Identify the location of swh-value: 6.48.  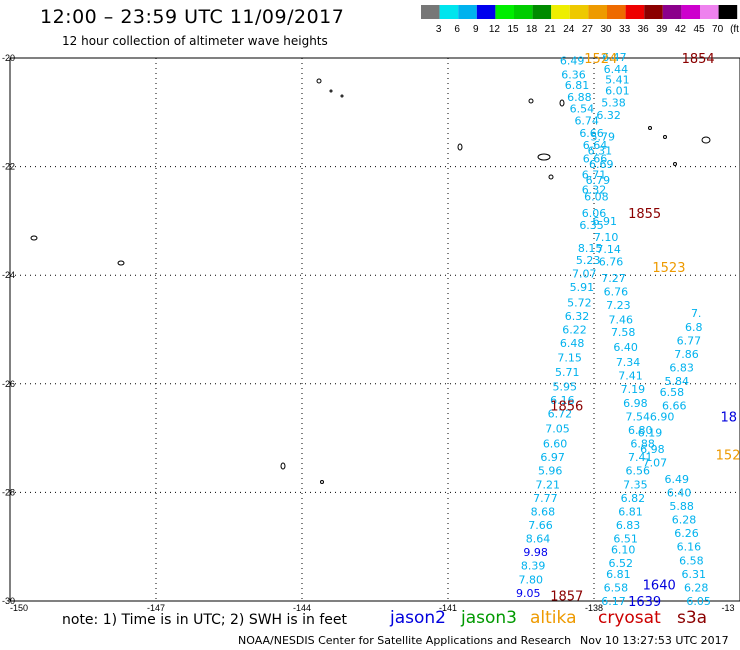
(572, 343).